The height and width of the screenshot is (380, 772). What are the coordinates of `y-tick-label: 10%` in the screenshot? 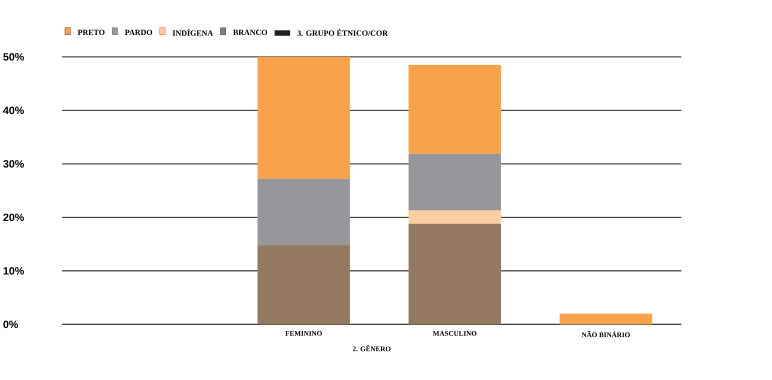 It's located at (14, 270).